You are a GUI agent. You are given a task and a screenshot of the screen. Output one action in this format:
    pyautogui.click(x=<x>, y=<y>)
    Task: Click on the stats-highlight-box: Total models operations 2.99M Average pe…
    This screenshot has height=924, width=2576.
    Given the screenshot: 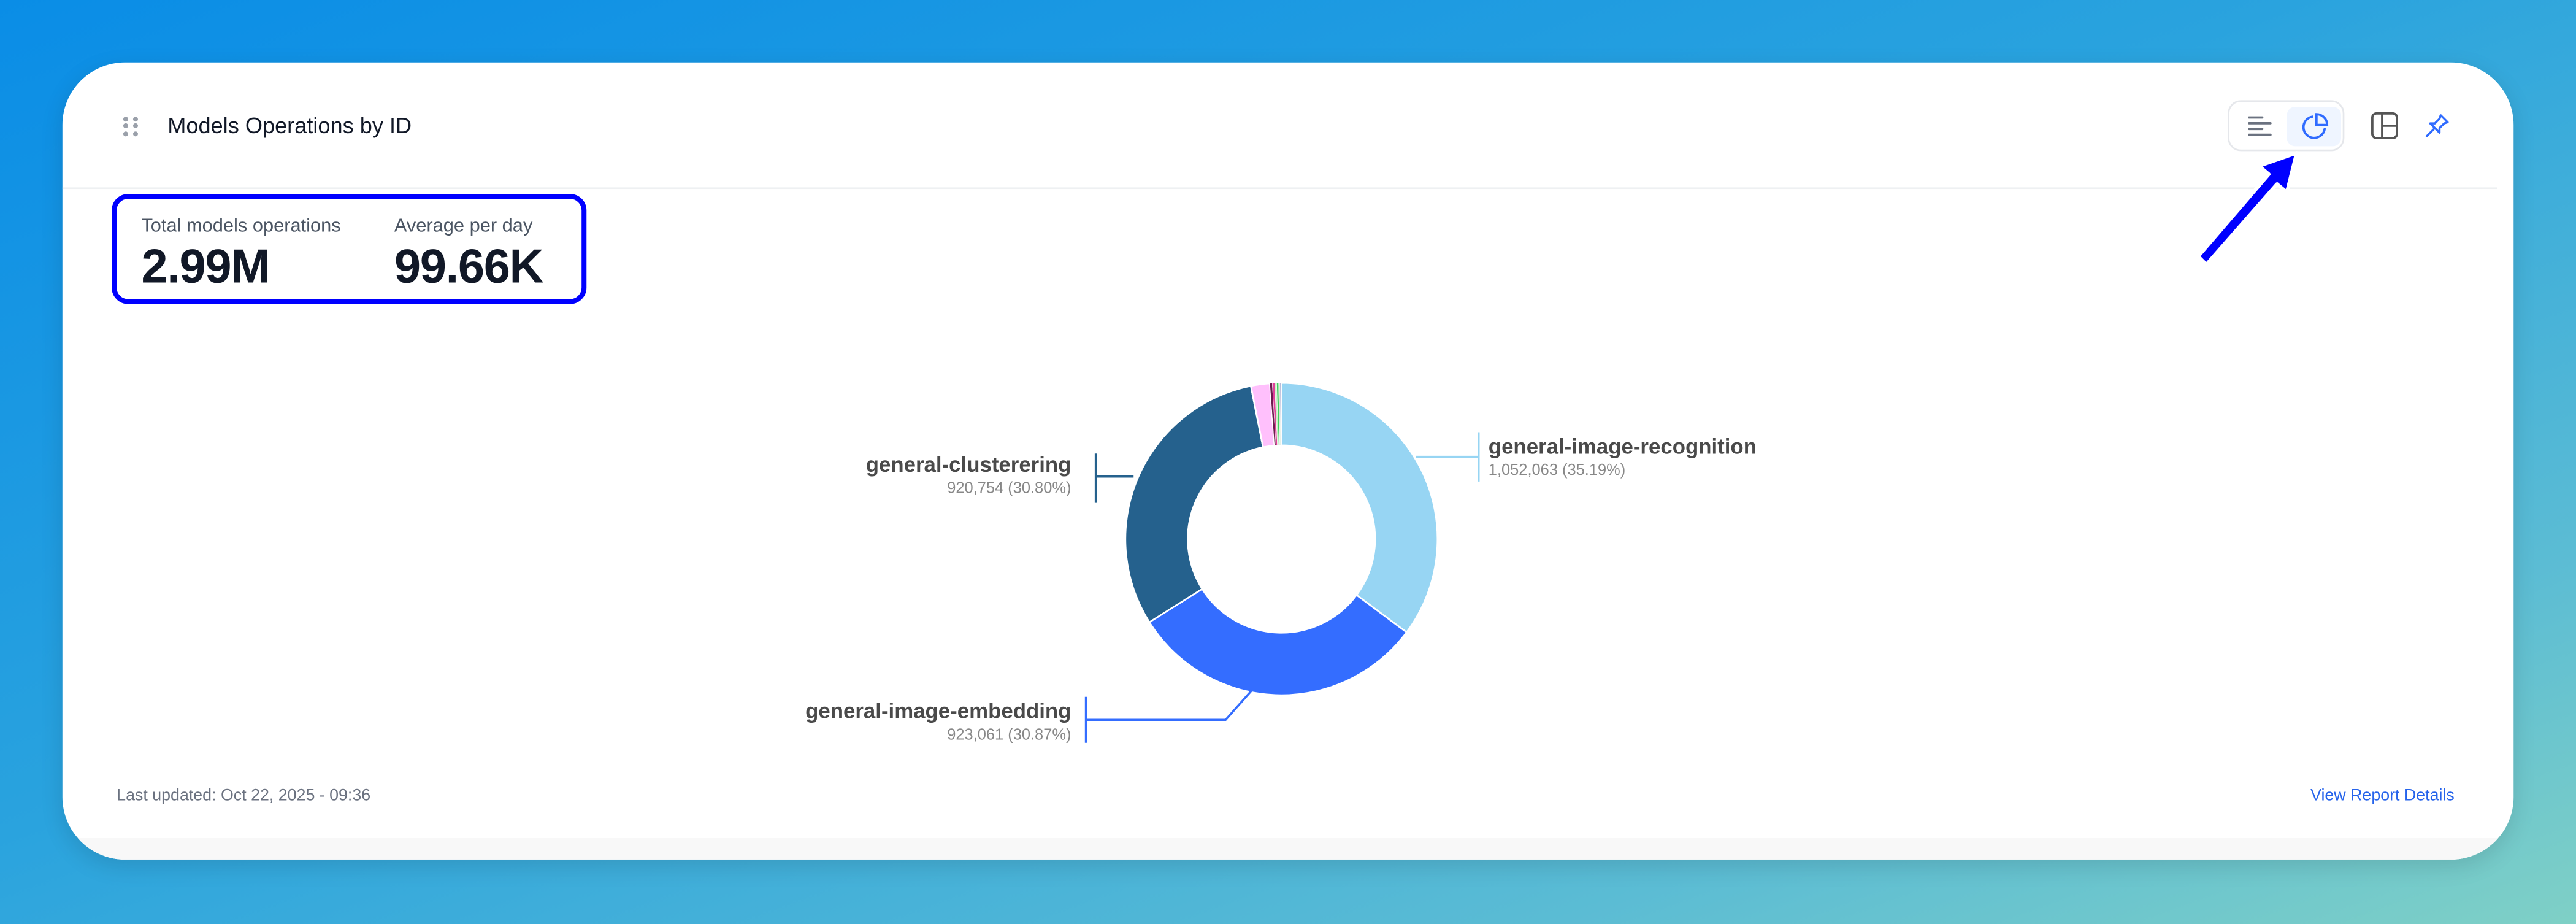 What is the action you would take?
    pyautogui.click(x=349, y=249)
    